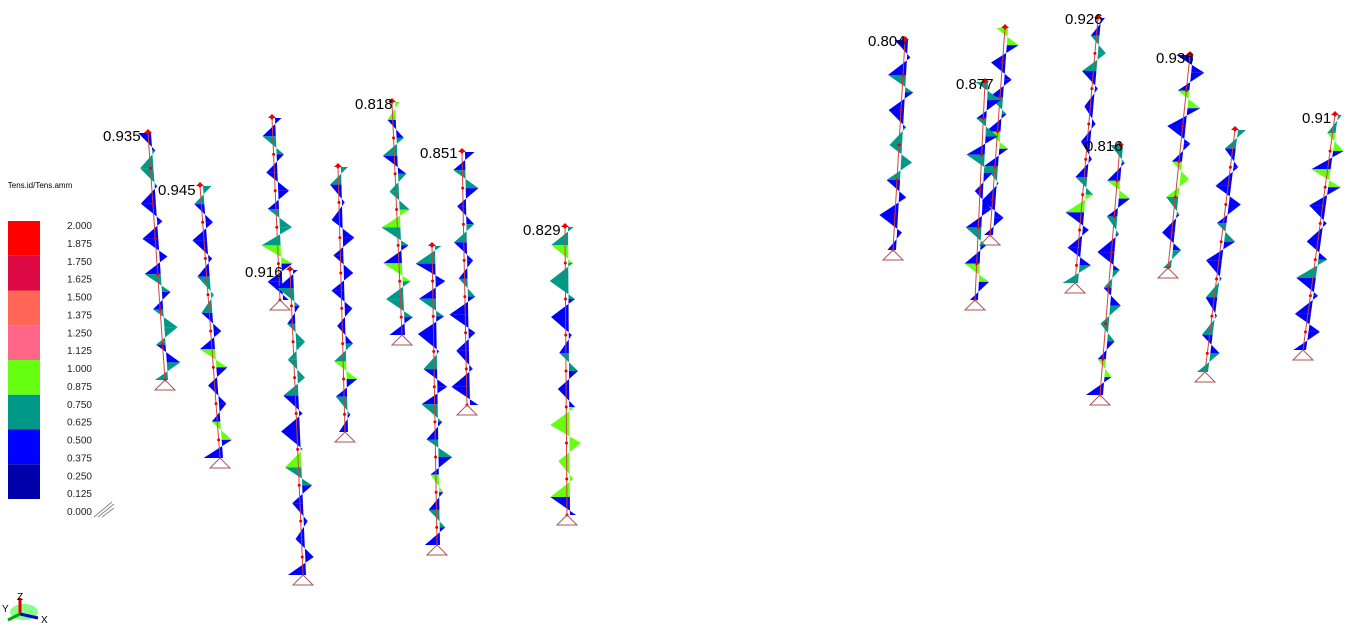  What do you see at coordinates (79, 387) in the screenshot?
I see `legend-level: 0.875` at bounding box center [79, 387].